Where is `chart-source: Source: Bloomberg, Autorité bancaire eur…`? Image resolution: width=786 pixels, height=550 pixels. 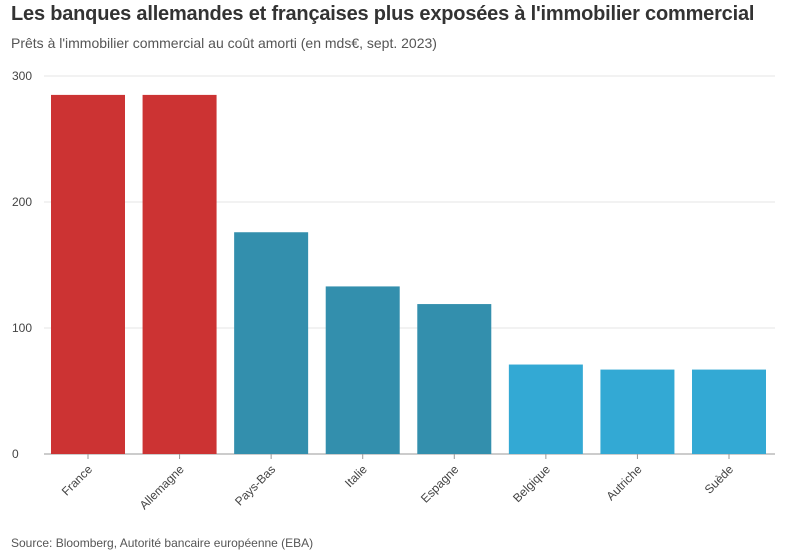 chart-source: Source: Bloomberg, Autorité bancaire eur… is located at coordinates (162, 543).